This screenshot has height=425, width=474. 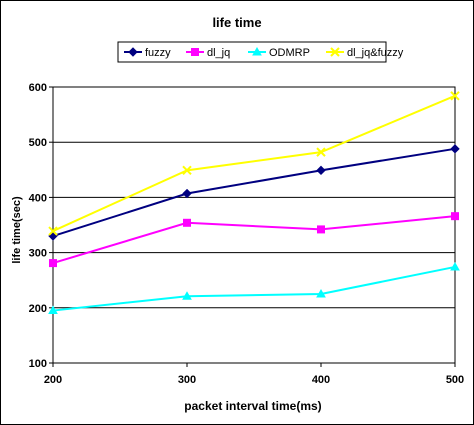 I want to click on x-axis-label: packet interval time(ms), so click(x=252, y=406).